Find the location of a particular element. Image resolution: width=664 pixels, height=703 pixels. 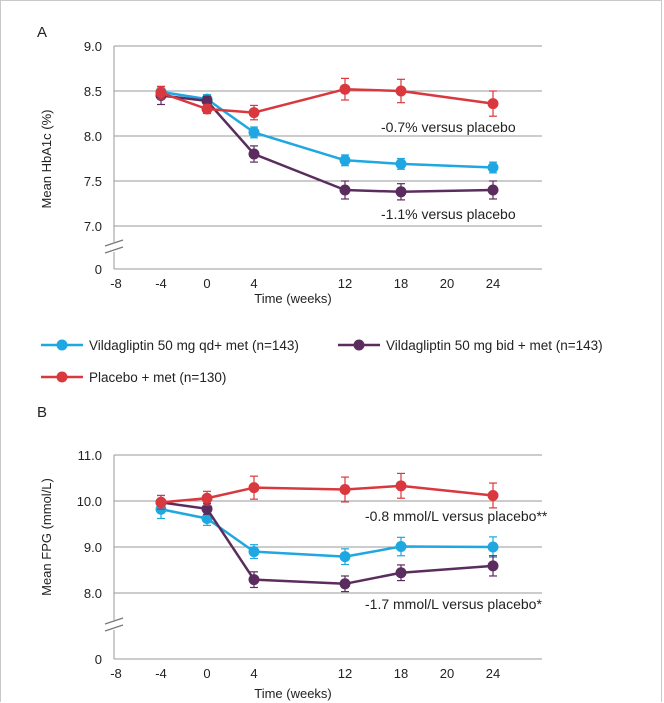

legend-marker-qd is located at coordinates (62, 345).